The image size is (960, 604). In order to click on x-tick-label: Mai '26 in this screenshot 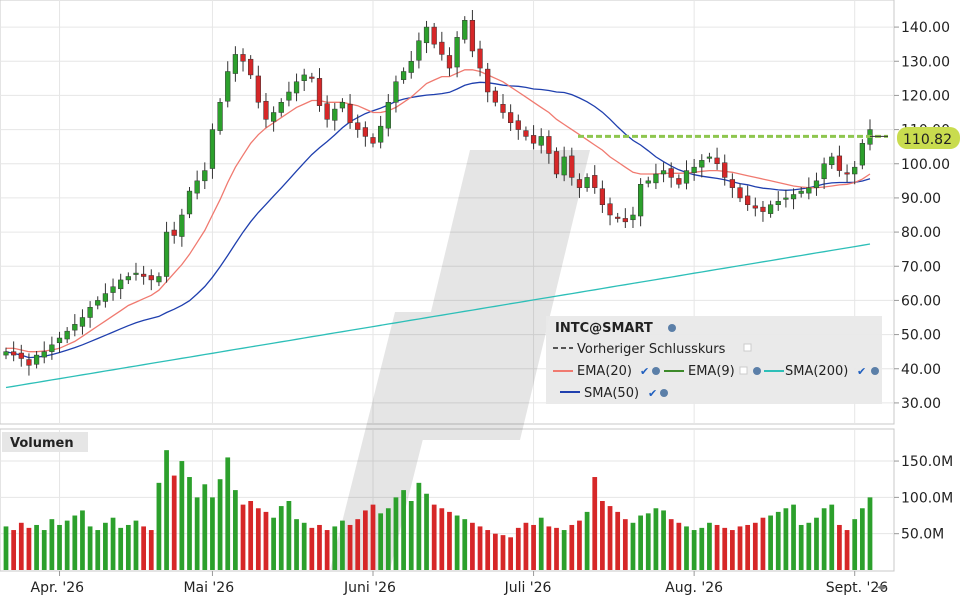, I will do `click(208, 588)`.